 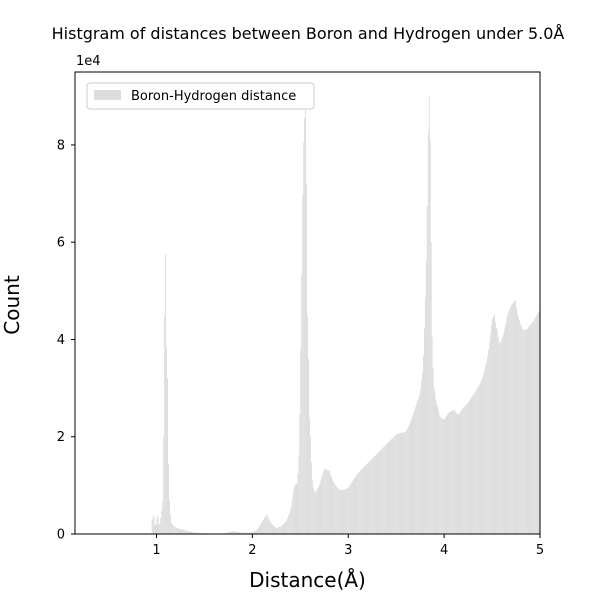 What do you see at coordinates (12, 305) in the screenshot?
I see `y-axis-label: Count` at bounding box center [12, 305].